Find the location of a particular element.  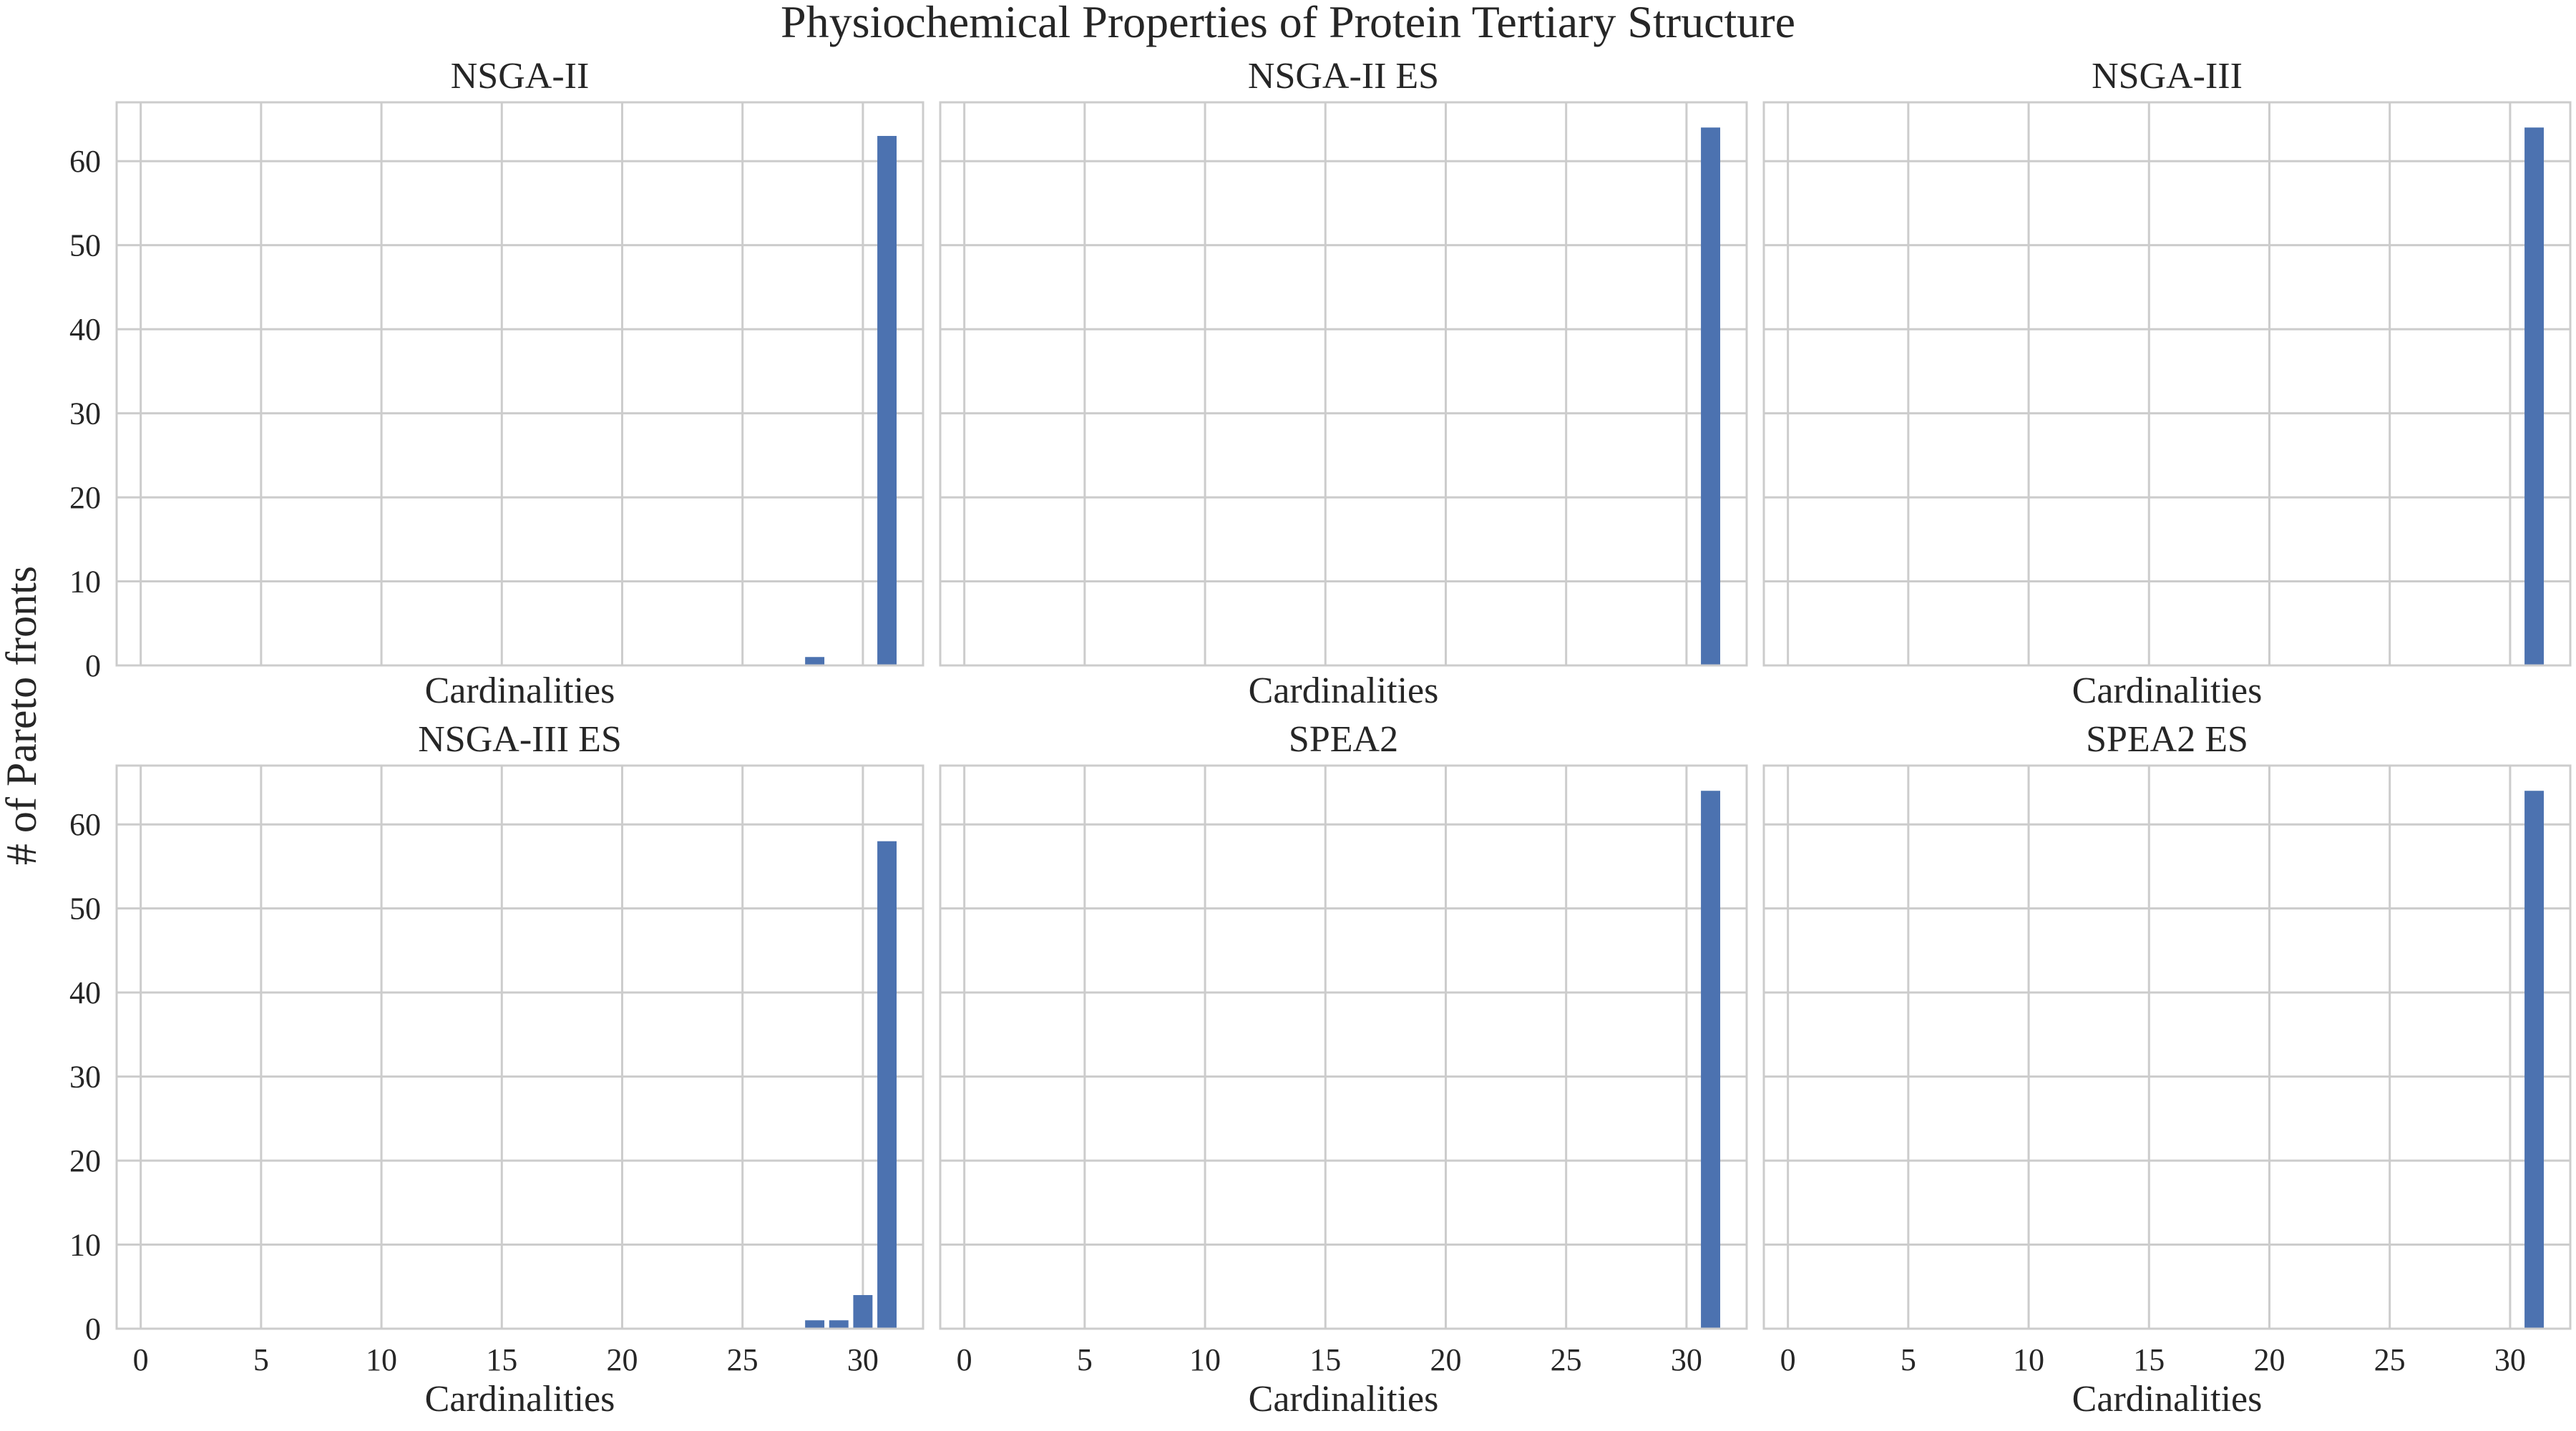

subplot-title: NSGA-II is located at coordinates (520, 76).